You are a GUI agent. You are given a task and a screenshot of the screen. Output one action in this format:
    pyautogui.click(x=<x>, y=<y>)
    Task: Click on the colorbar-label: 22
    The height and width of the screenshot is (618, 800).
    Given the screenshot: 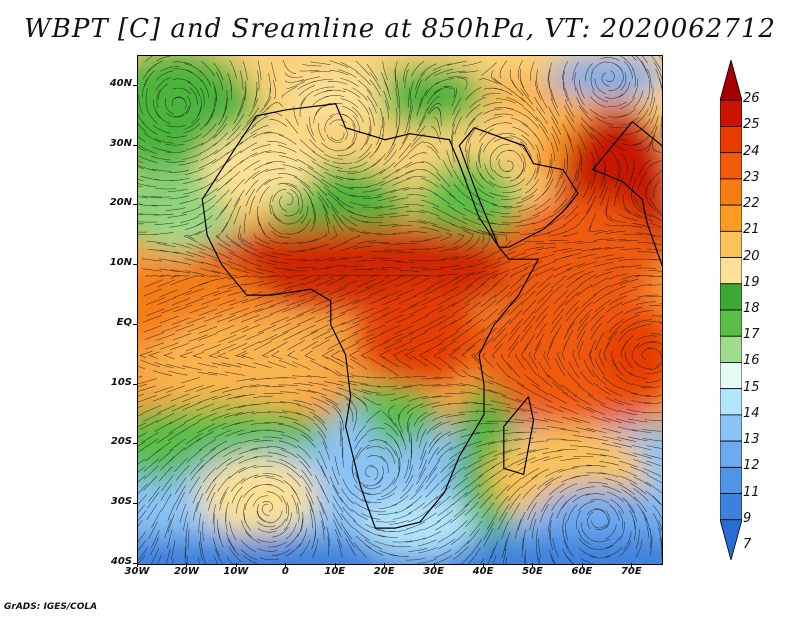 What is the action you would take?
    pyautogui.click(x=751, y=204)
    